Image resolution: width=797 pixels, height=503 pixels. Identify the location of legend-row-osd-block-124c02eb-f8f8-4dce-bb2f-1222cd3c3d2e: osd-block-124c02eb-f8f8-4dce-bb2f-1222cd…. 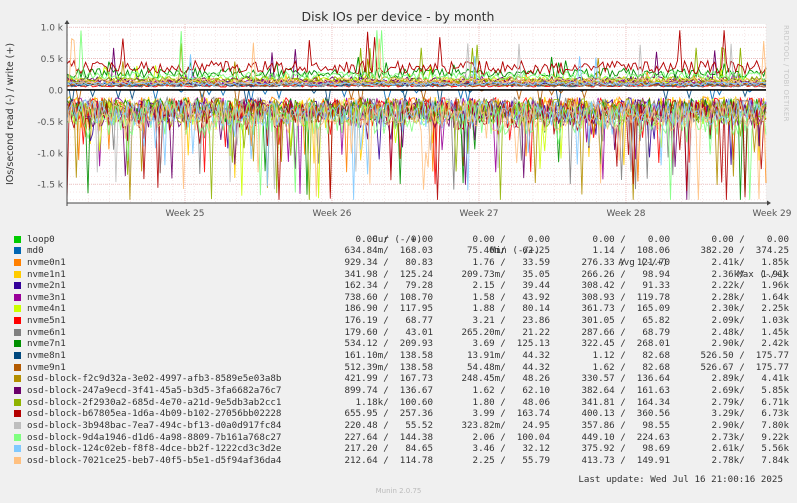
(400, 449).